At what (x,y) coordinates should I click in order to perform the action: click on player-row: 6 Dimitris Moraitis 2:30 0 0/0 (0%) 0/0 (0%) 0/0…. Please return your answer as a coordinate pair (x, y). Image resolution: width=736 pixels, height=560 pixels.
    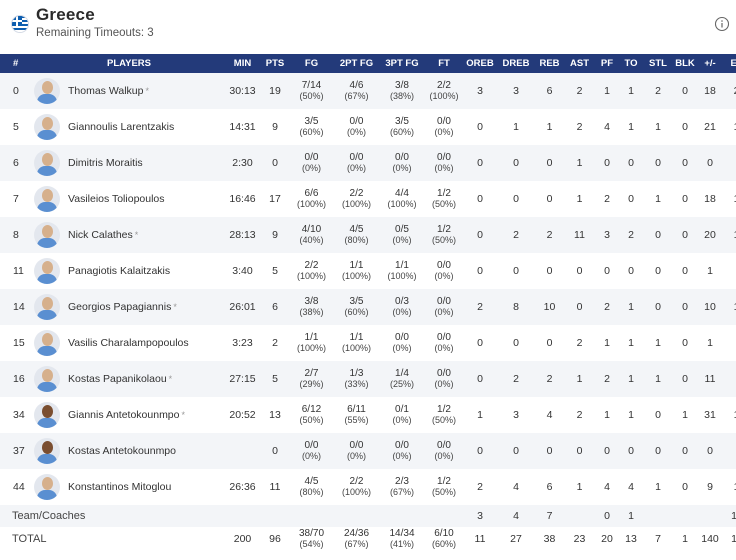
    Looking at the image, I should click on (368, 163).